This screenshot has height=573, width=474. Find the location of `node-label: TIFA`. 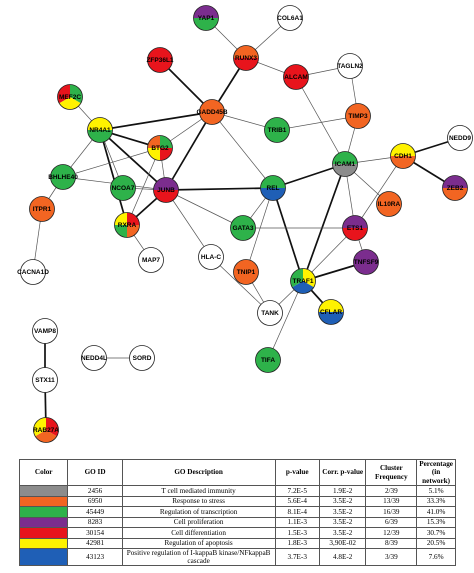

node-label: TIFA is located at coordinates (268, 360).